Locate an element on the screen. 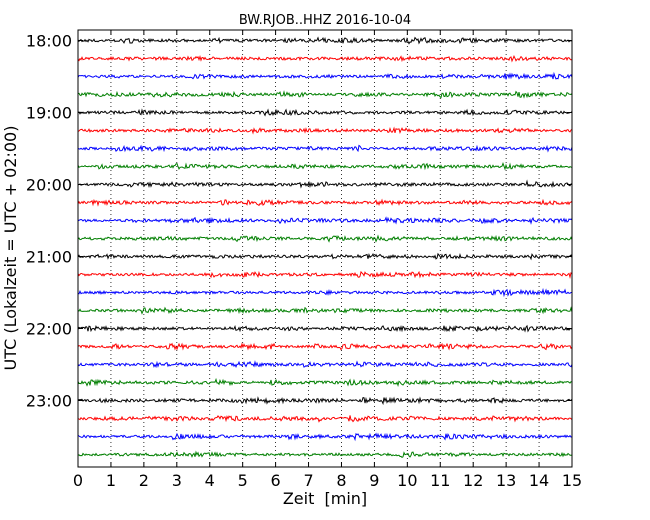  x-tick-label: 1 is located at coordinates (111, 480).